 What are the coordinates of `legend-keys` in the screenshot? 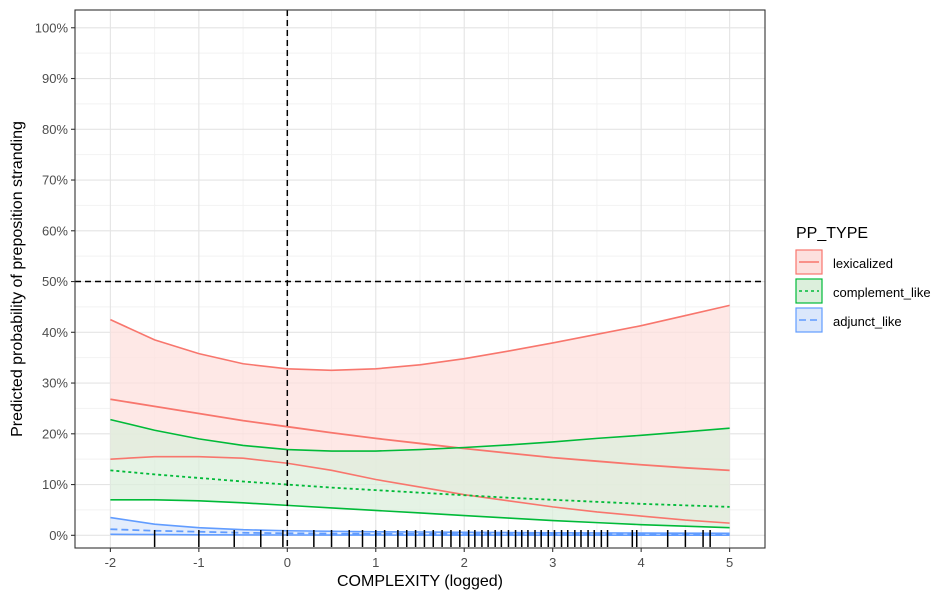 It's located at (809, 291).